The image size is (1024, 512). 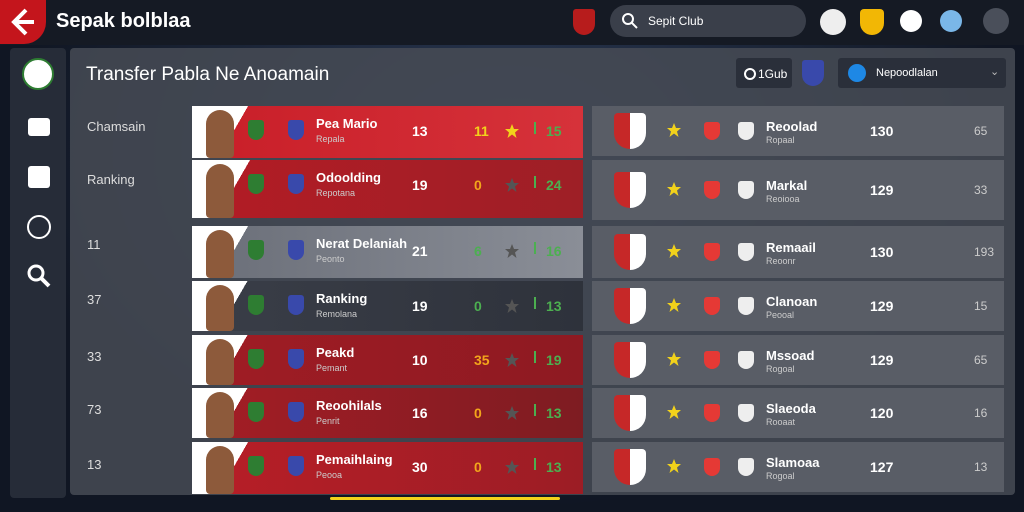 What do you see at coordinates (39, 227) in the screenshot?
I see `nav-ball` at bounding box center [39, 227].